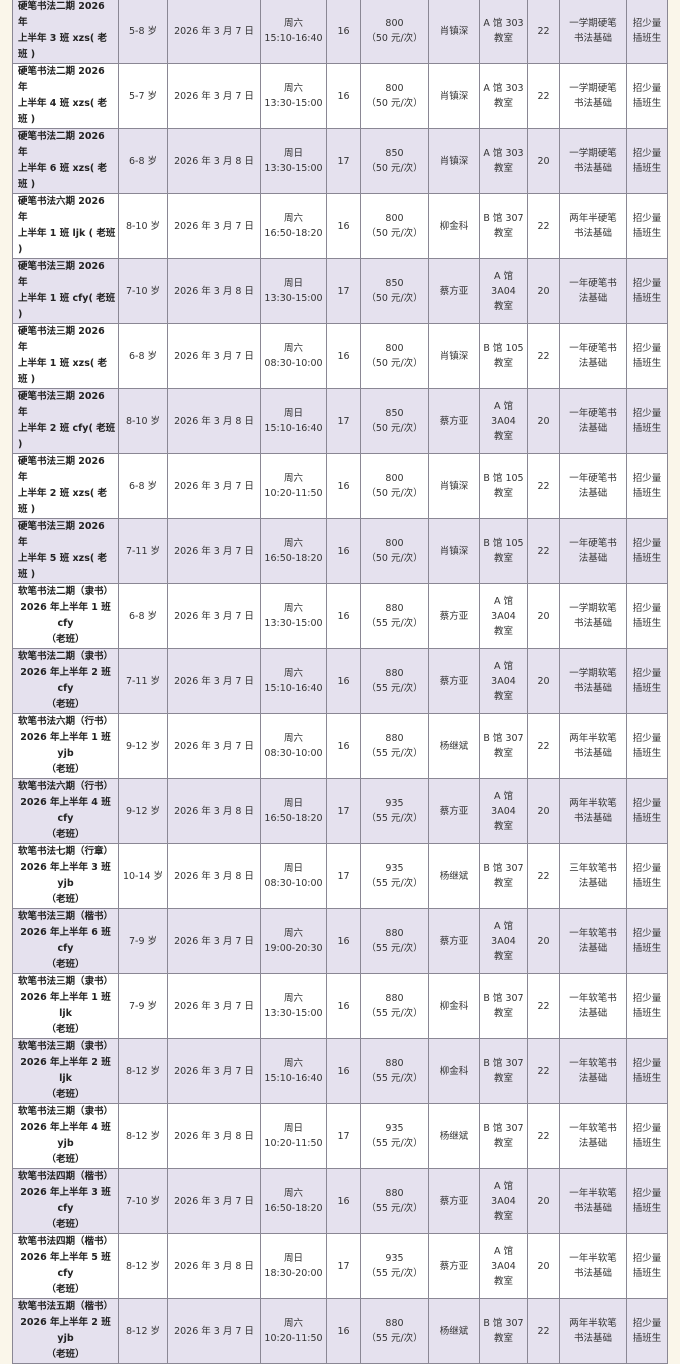 The width and height of the screenshot is (680, 1364). I want to click on classroom-line: B 馆 105, so click(503, 478).